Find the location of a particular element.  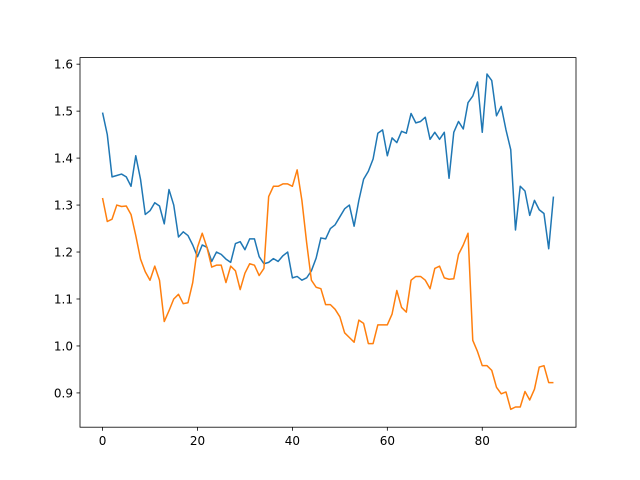

y-tick-label: 1.5 is located at coordinates (63, 112).